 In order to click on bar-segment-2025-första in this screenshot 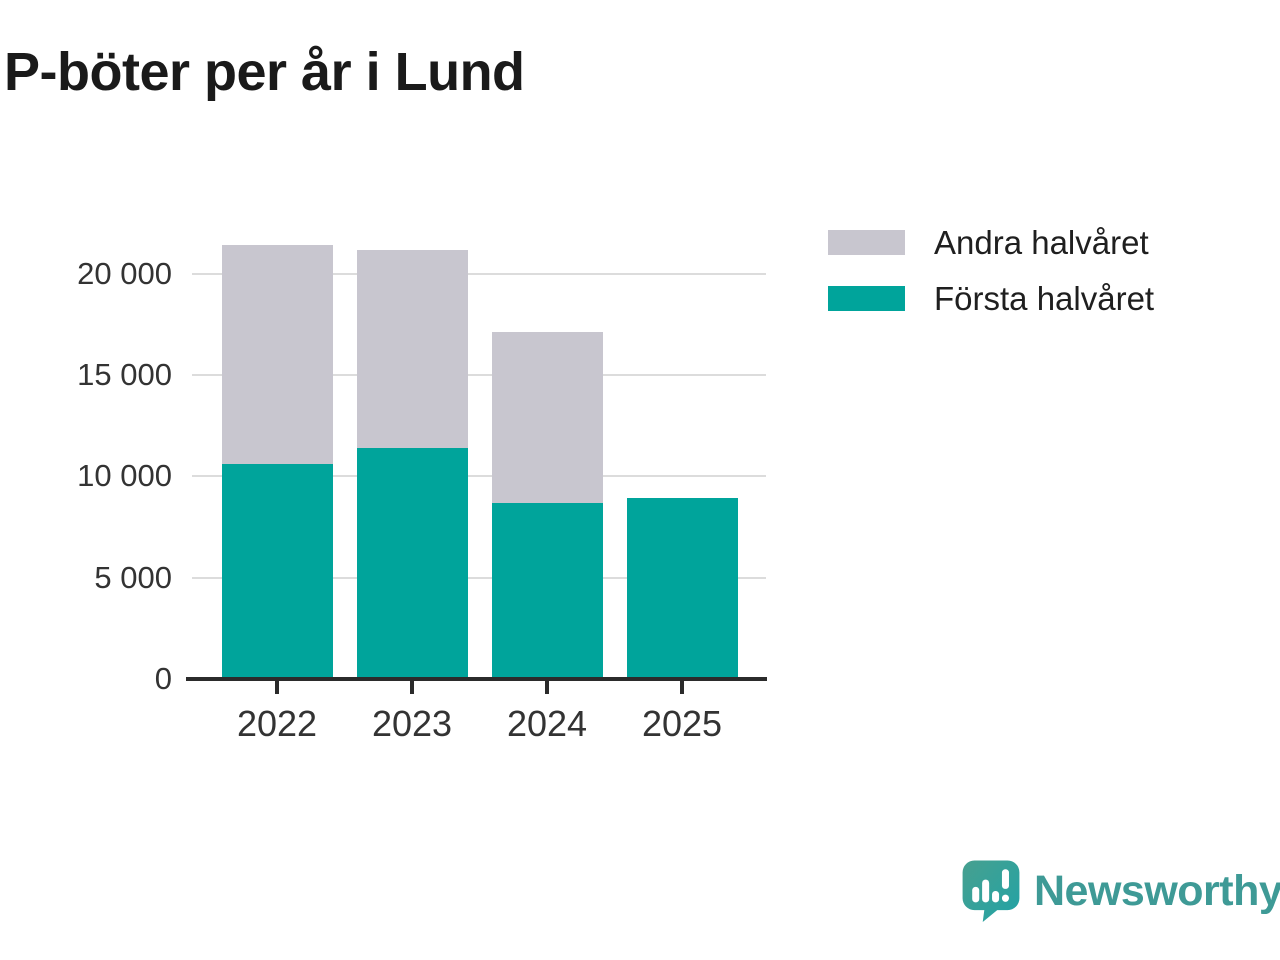, I will do `click(682, 588)`.